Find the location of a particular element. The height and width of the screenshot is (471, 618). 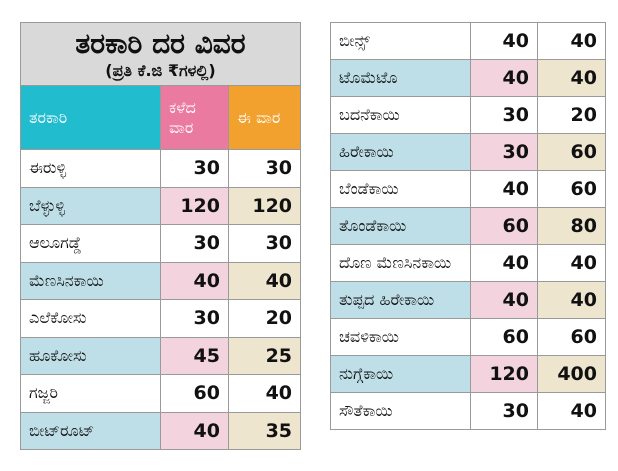

vegetable-name: ಗಜ್ಜರಿ is located at coordinates (90, 393).